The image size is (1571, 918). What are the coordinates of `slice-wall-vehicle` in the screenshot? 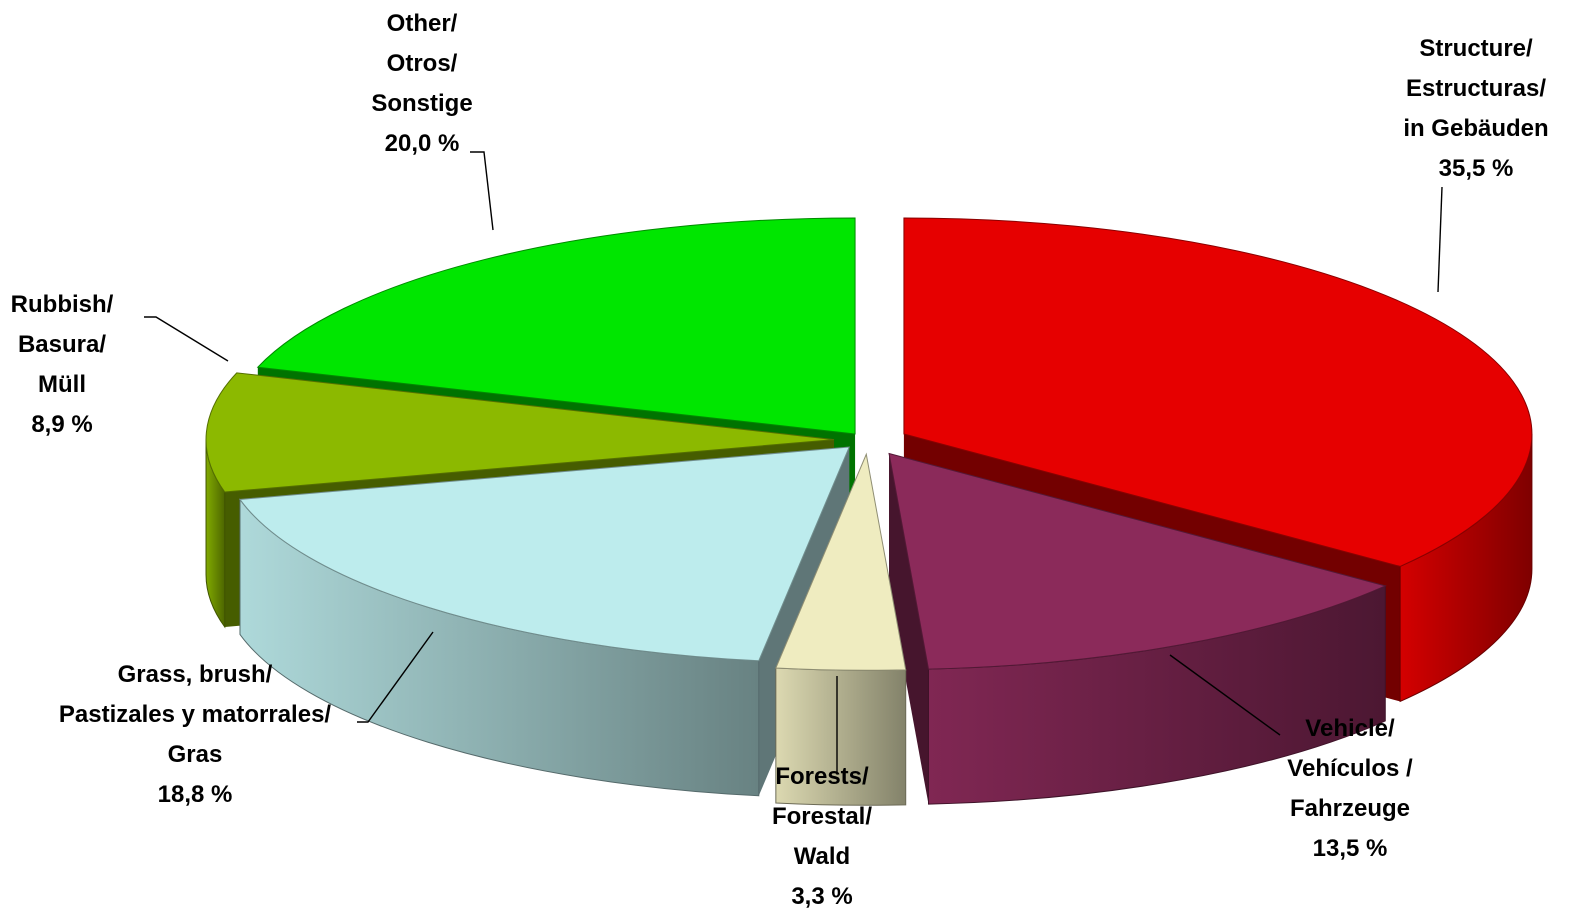 It's located at (909, 629).